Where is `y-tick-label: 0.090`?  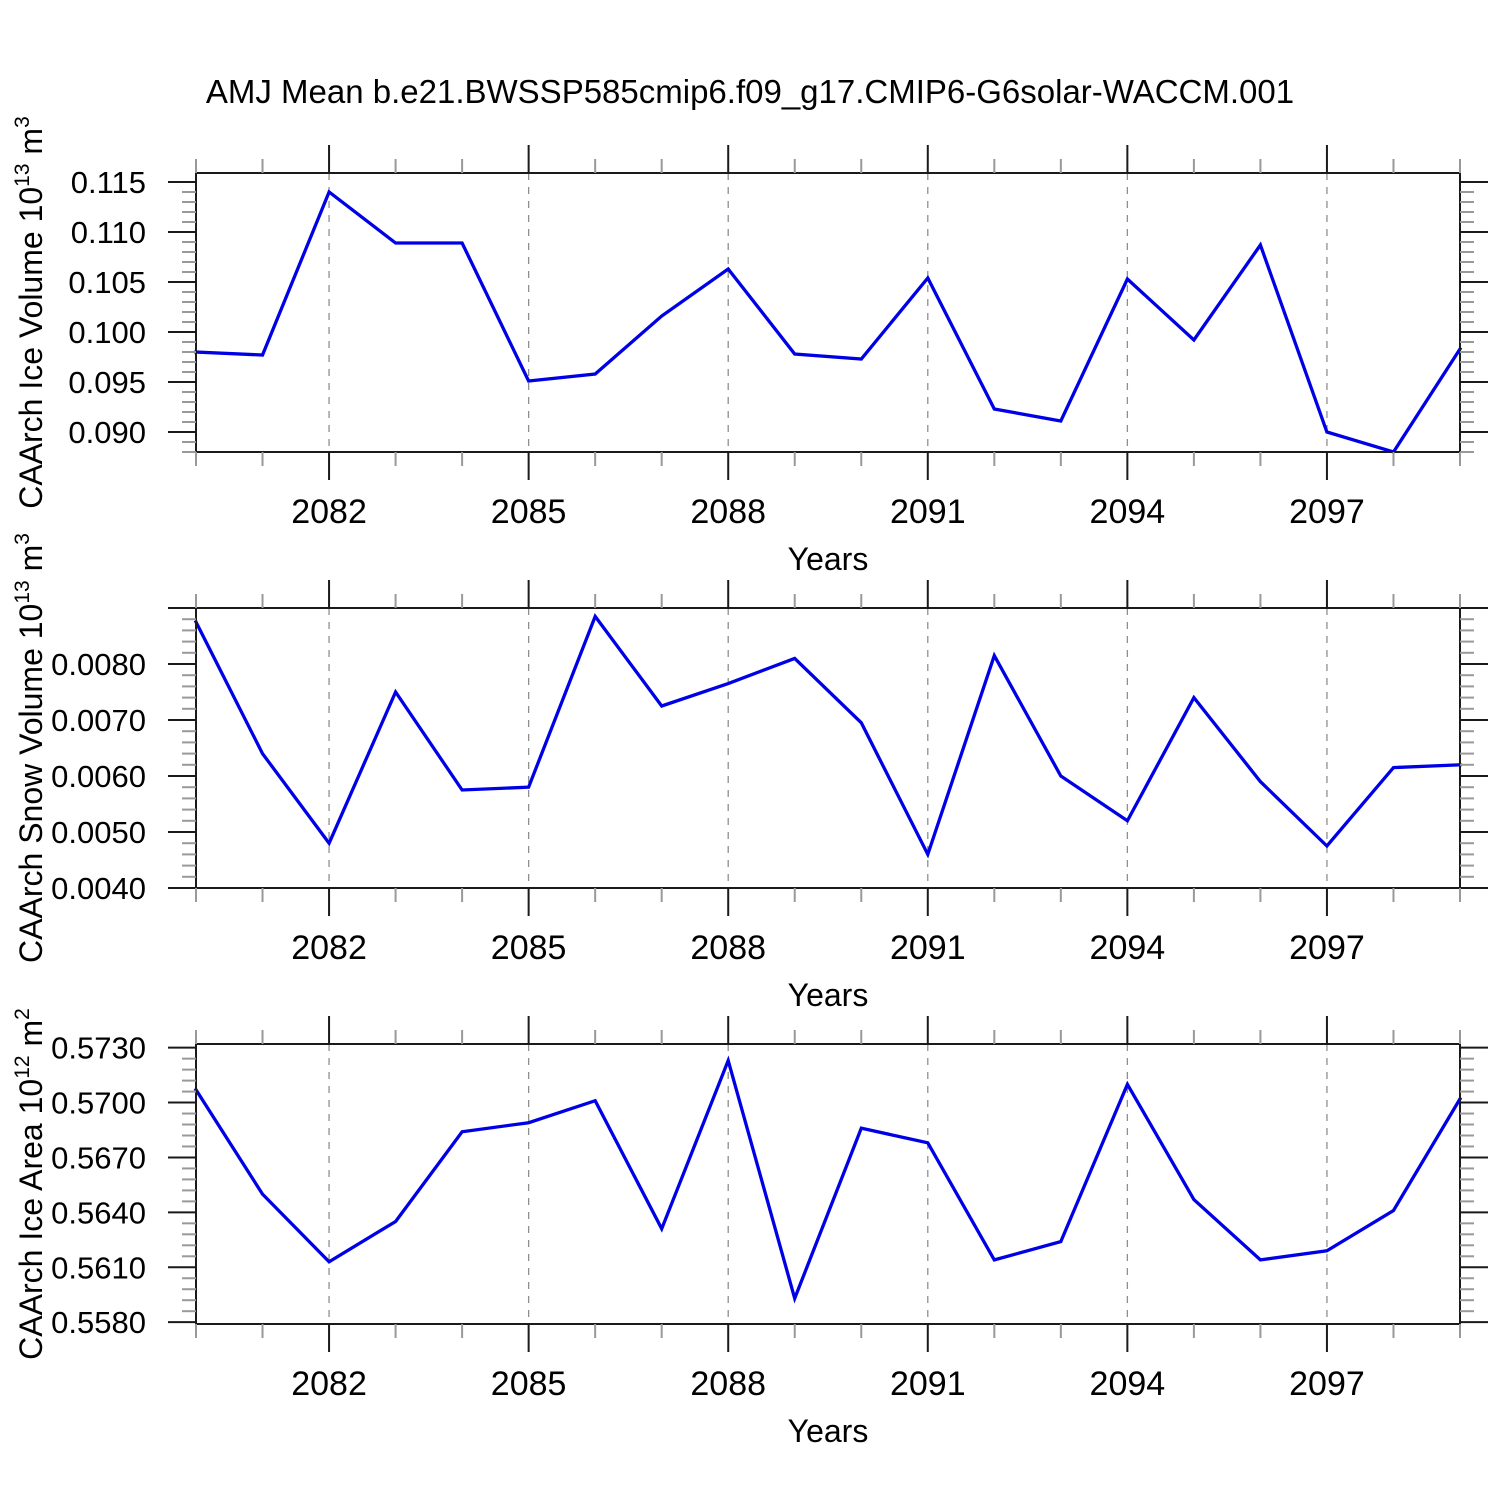 y-tick-label: 0.090 is located at coordinates (107, 432).